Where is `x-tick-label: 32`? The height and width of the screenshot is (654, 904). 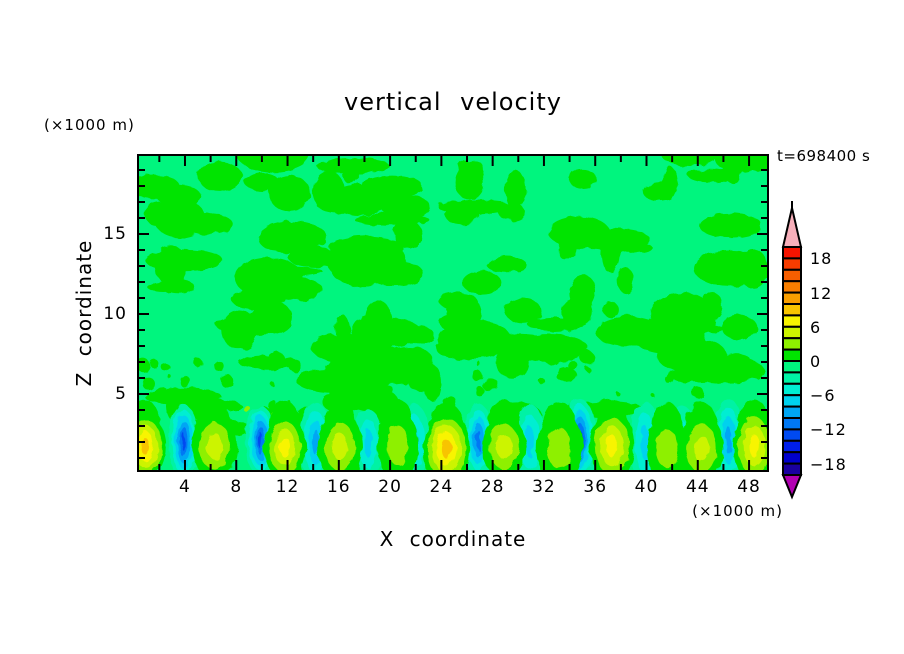
x-tick-label: 32 is located at coordinates (544, 487).